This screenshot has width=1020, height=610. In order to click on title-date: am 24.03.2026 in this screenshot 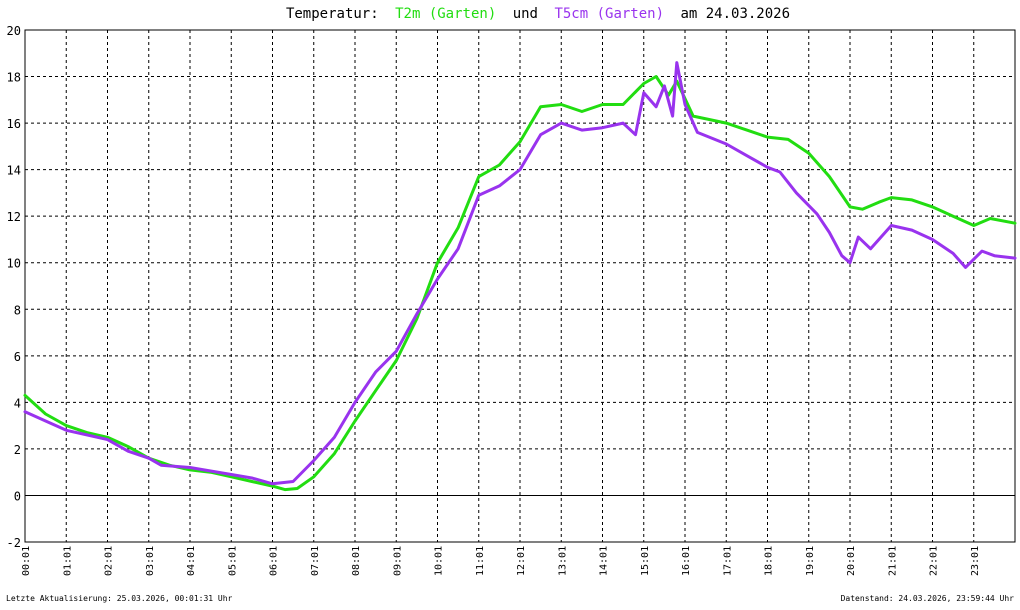, I will do `click(735, 14)`.